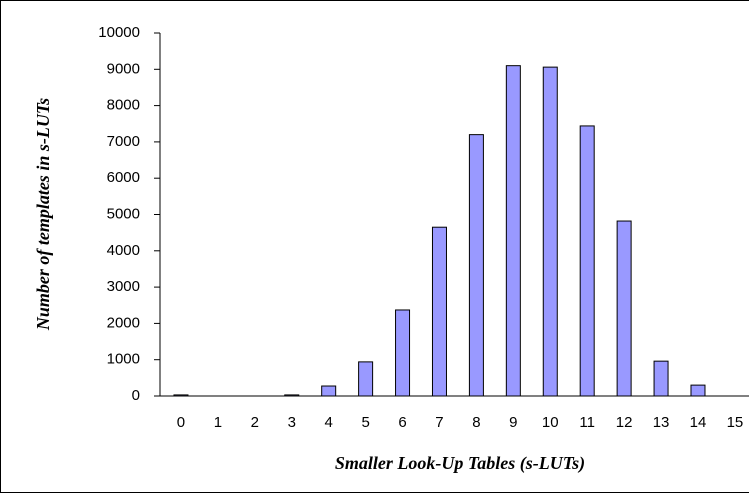 Image resolution: width=749 pixels, height=493 pixels. I want to click on x-tick-label: 7, so click(439, 422).